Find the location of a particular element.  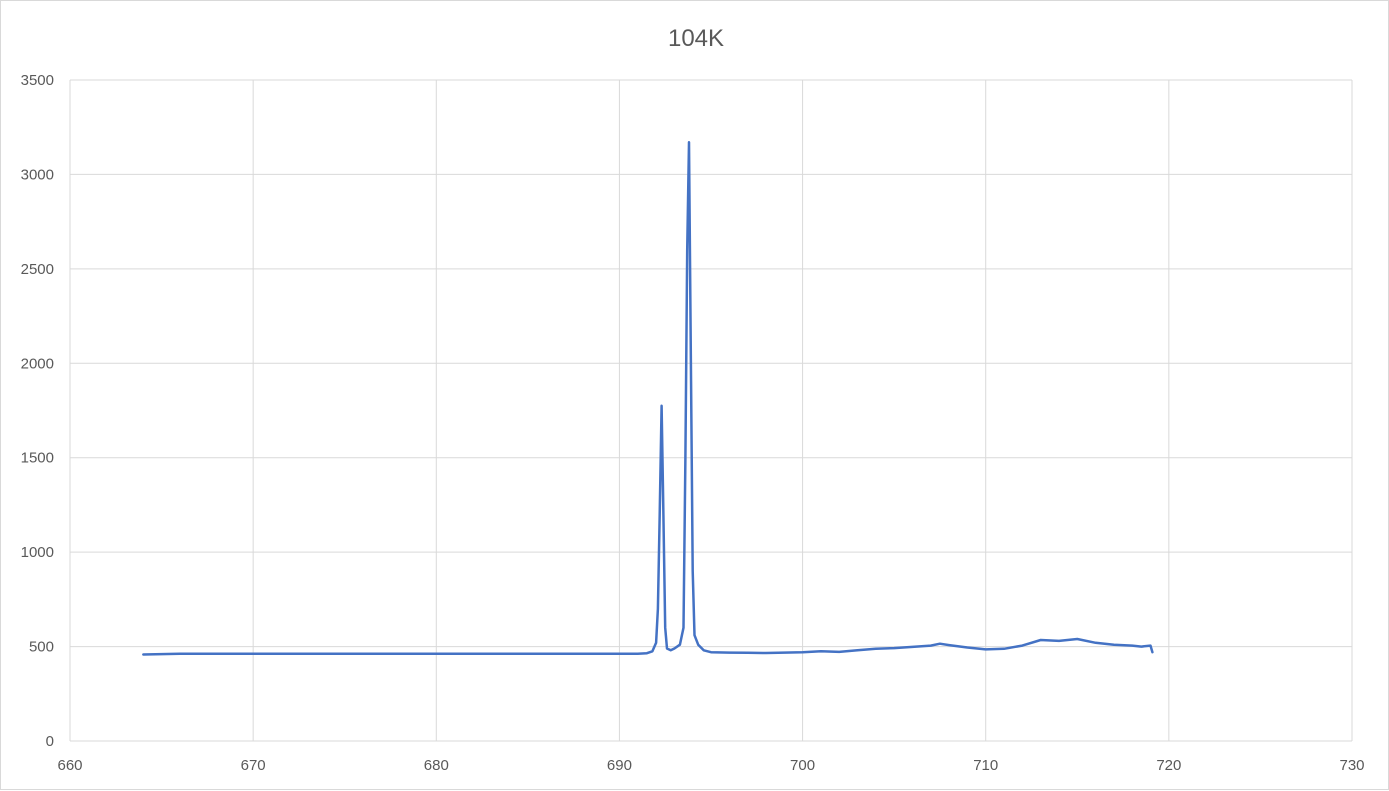

y-tick-label: 3500 is located at coordinates (37, 80).